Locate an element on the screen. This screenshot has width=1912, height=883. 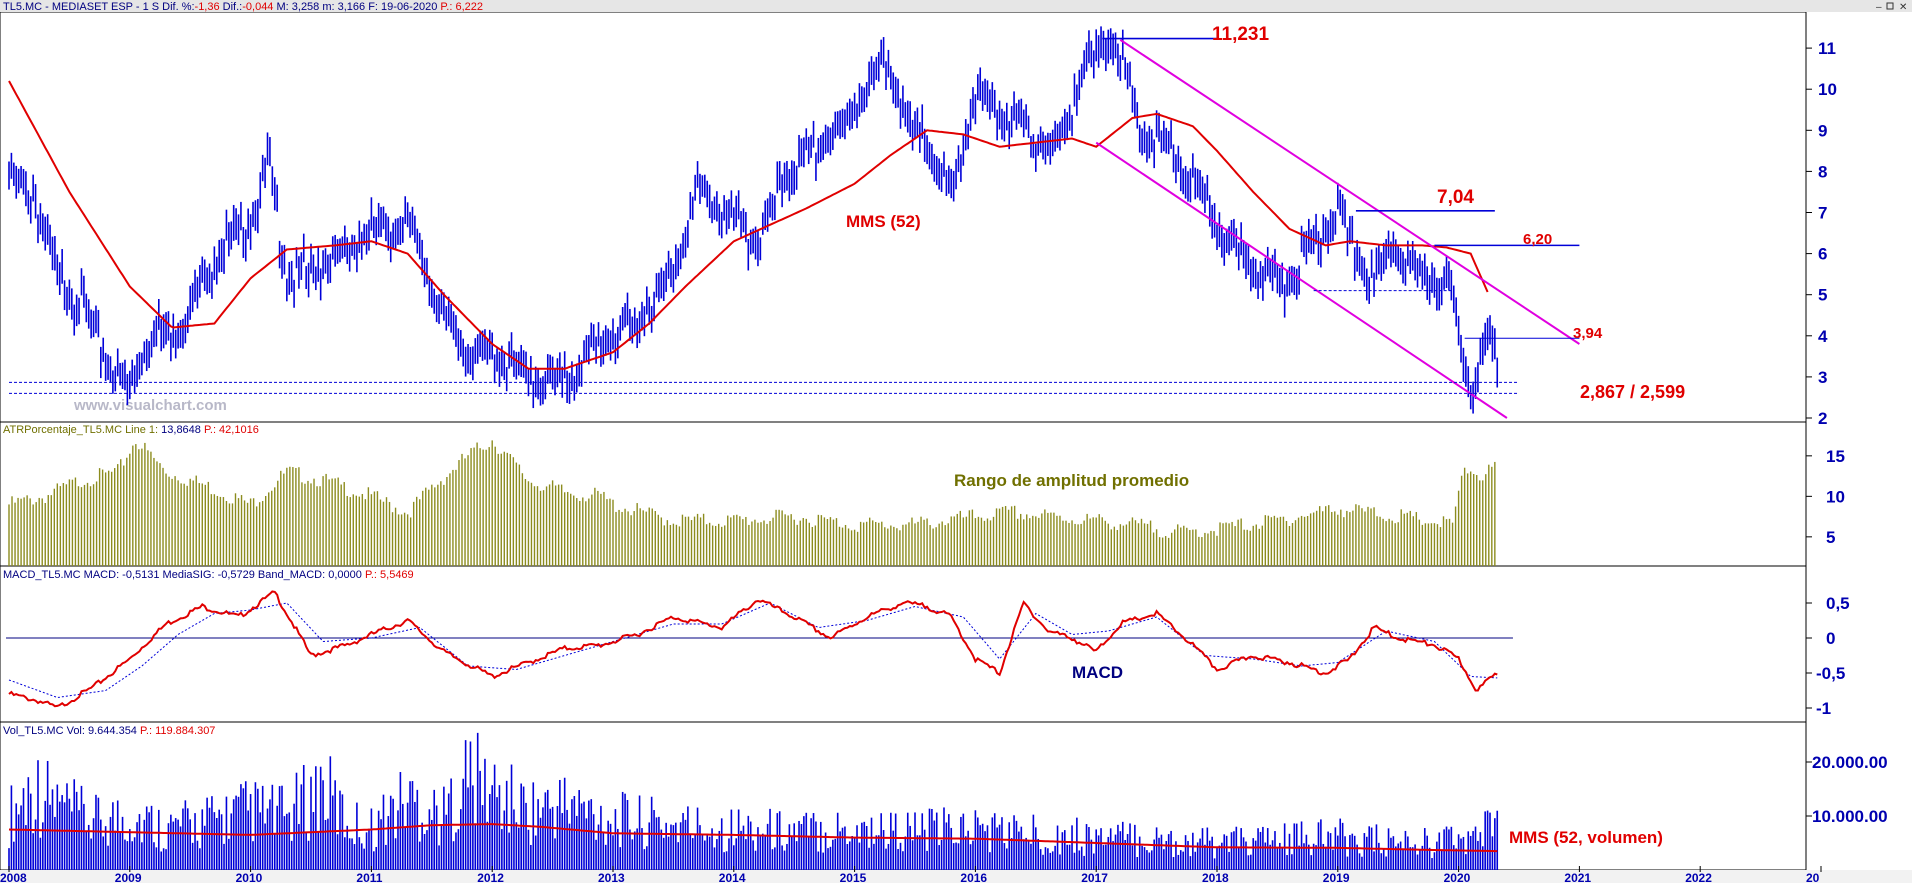
macd-signal-line is located at coordinates (753, 650).